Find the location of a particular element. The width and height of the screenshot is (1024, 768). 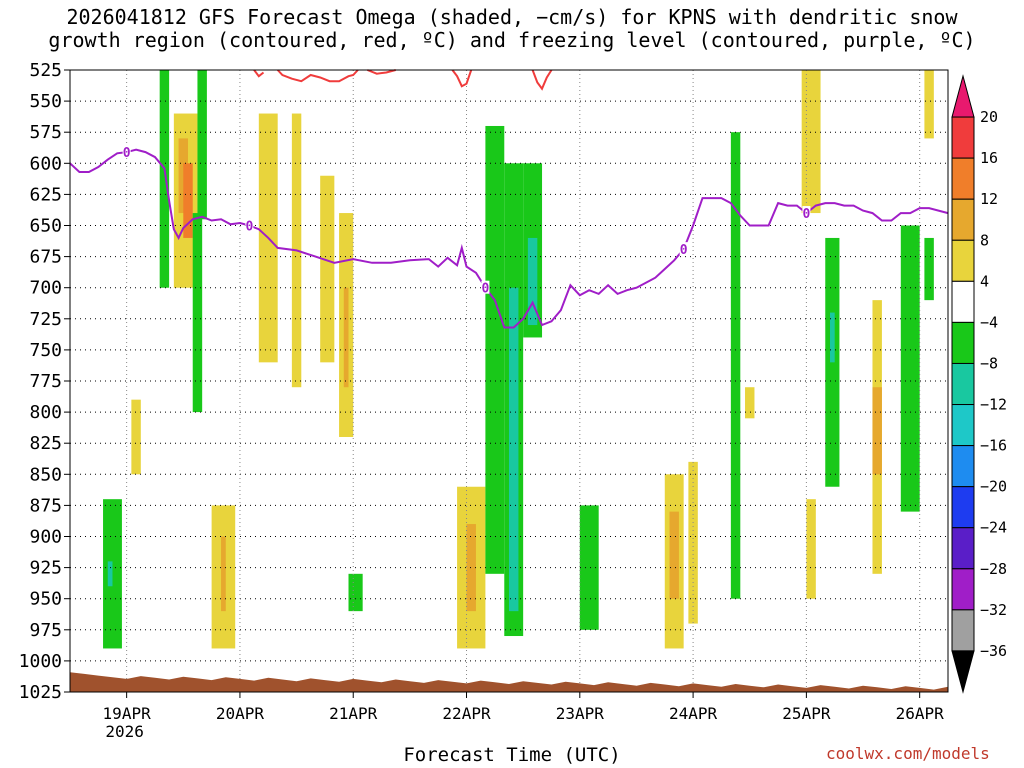

y-tick-label: 775 is located at coordinates (45, 381).